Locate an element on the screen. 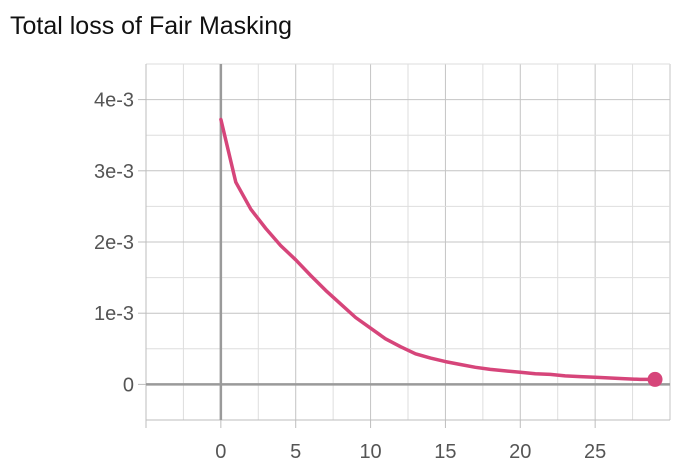 This screenshot has width=694, height=472. x-tick-label: 15 is located at coordinates (445, 452).